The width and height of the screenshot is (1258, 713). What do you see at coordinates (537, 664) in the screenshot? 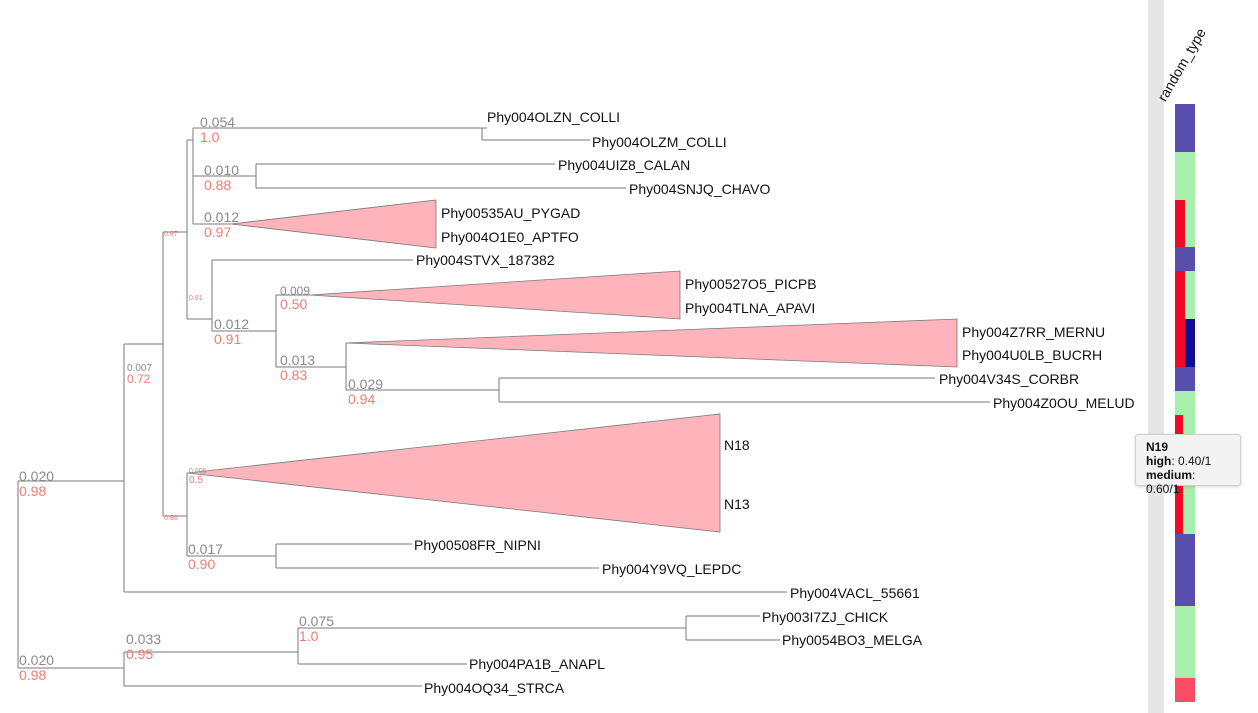
I see `leaf-label: Phy004PA1B_ANAPL` at bounding box center [537, 664].